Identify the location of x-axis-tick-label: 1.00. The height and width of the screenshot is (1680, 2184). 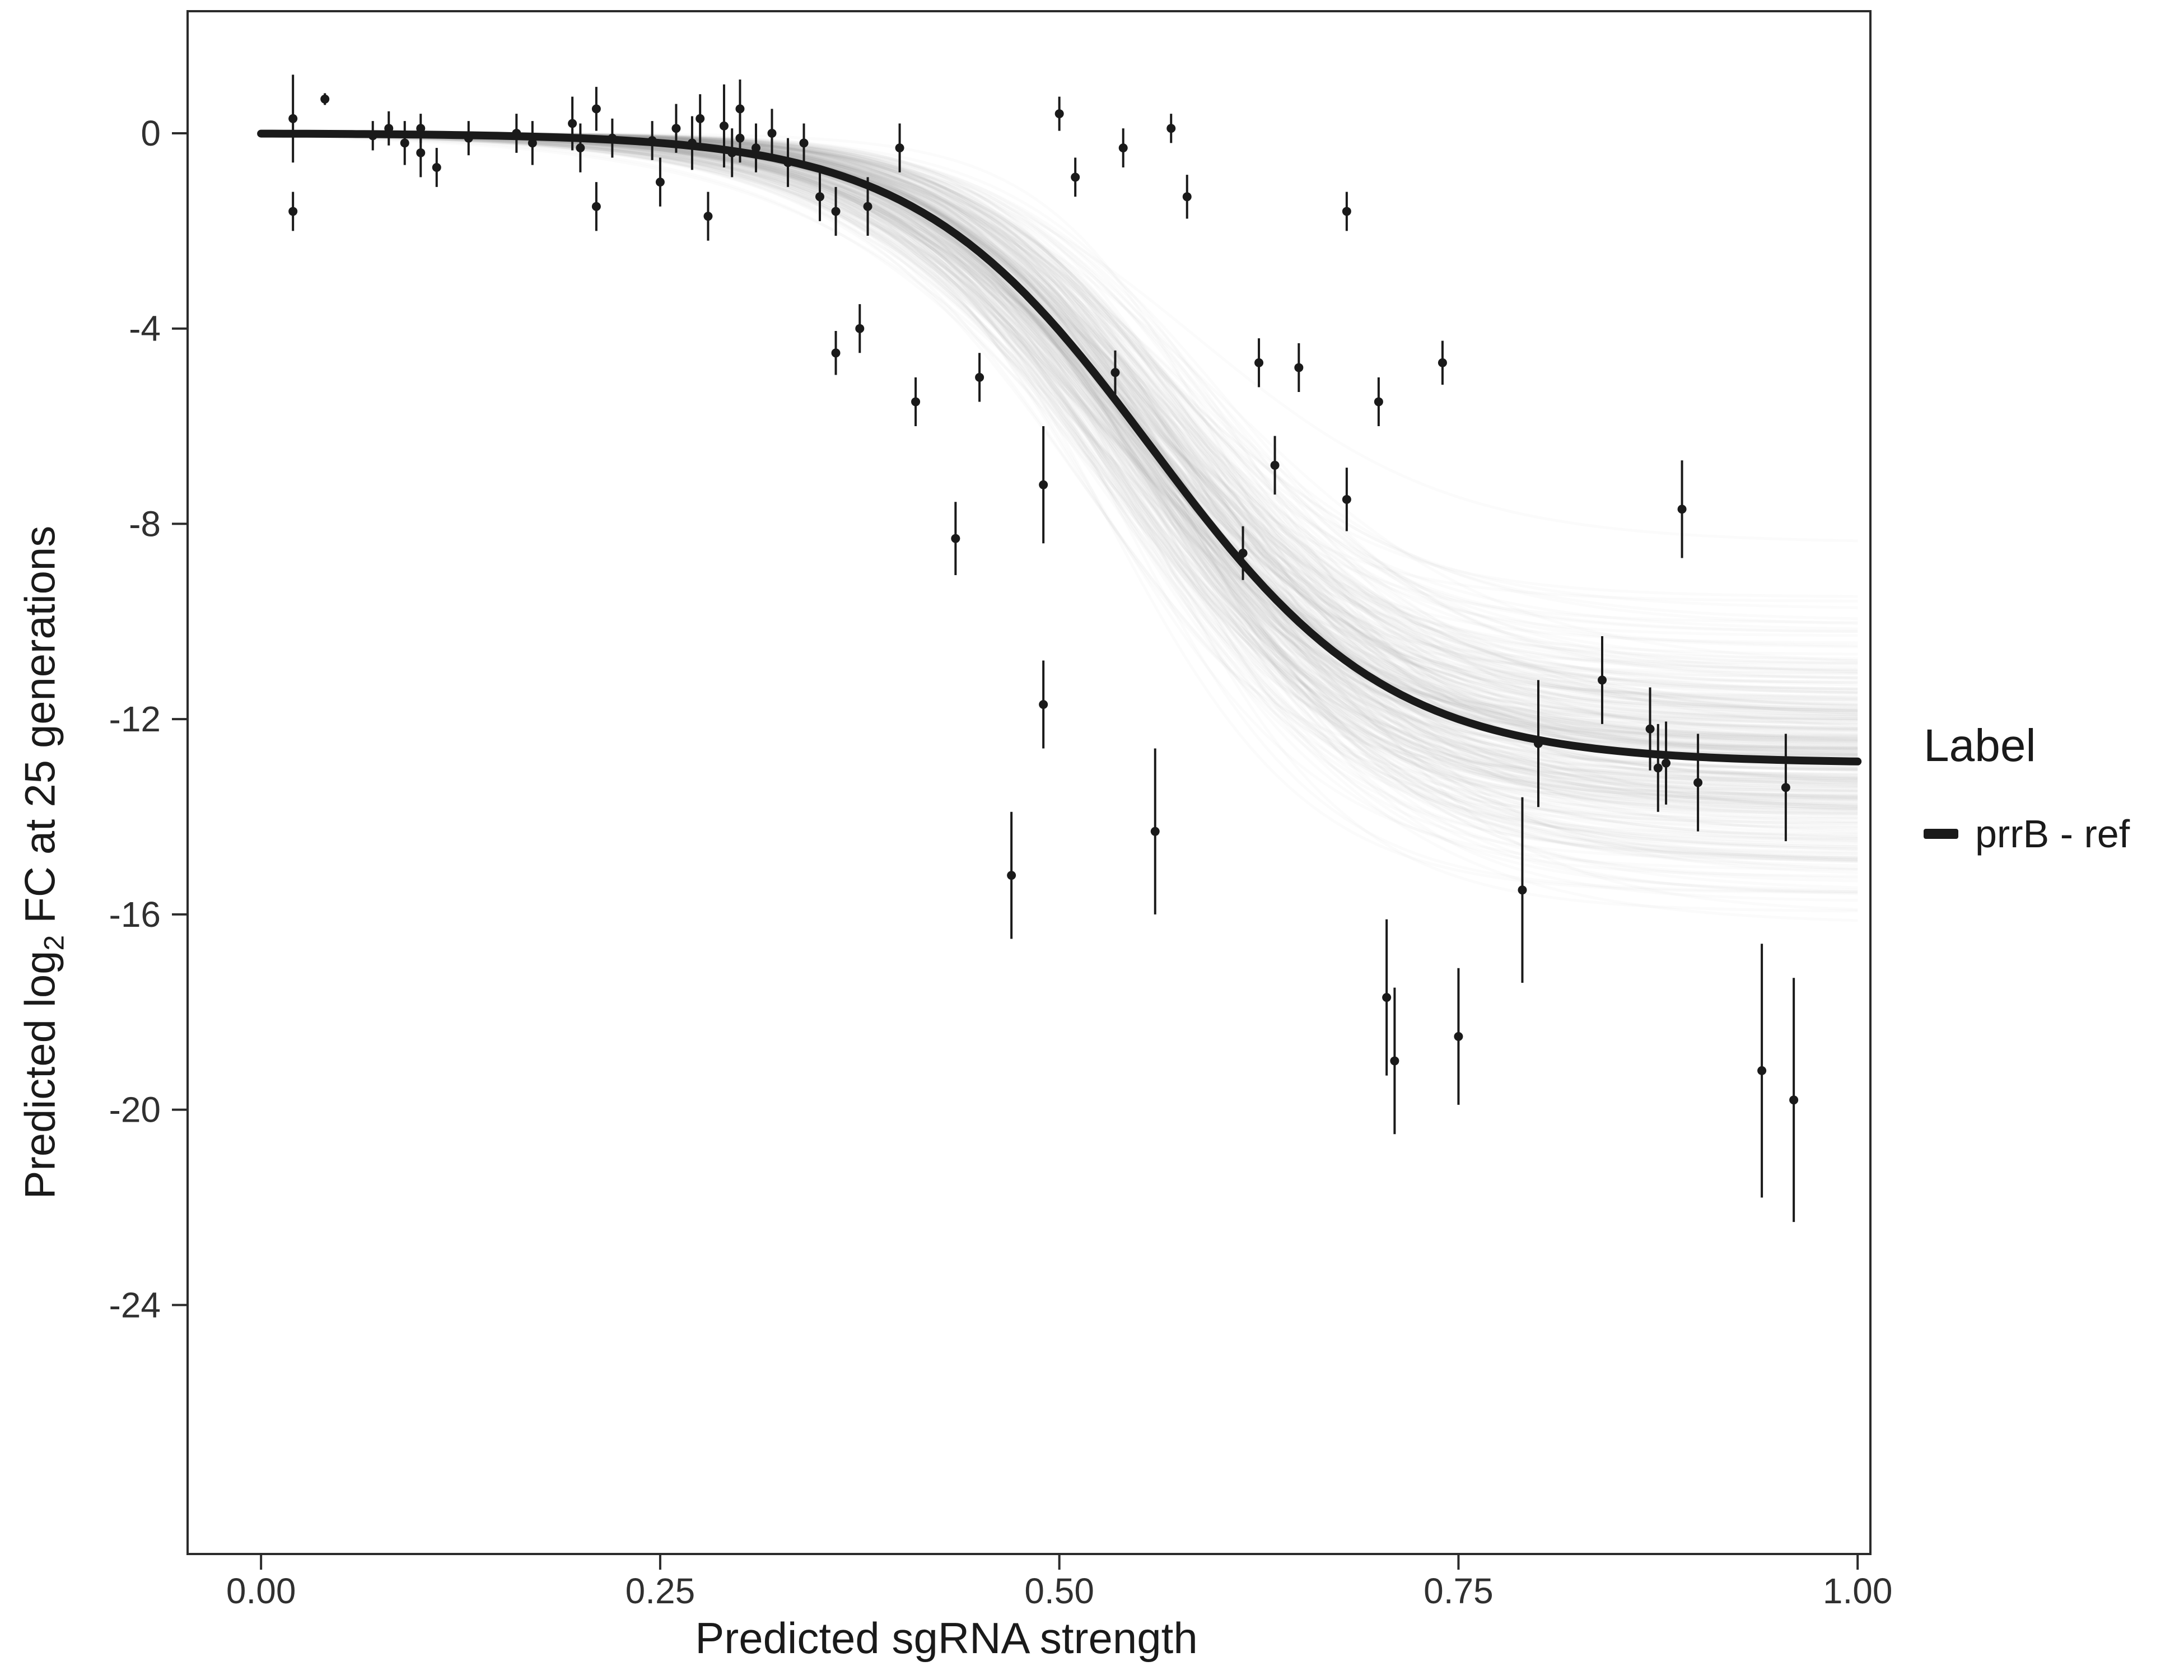
(1858, 1591).